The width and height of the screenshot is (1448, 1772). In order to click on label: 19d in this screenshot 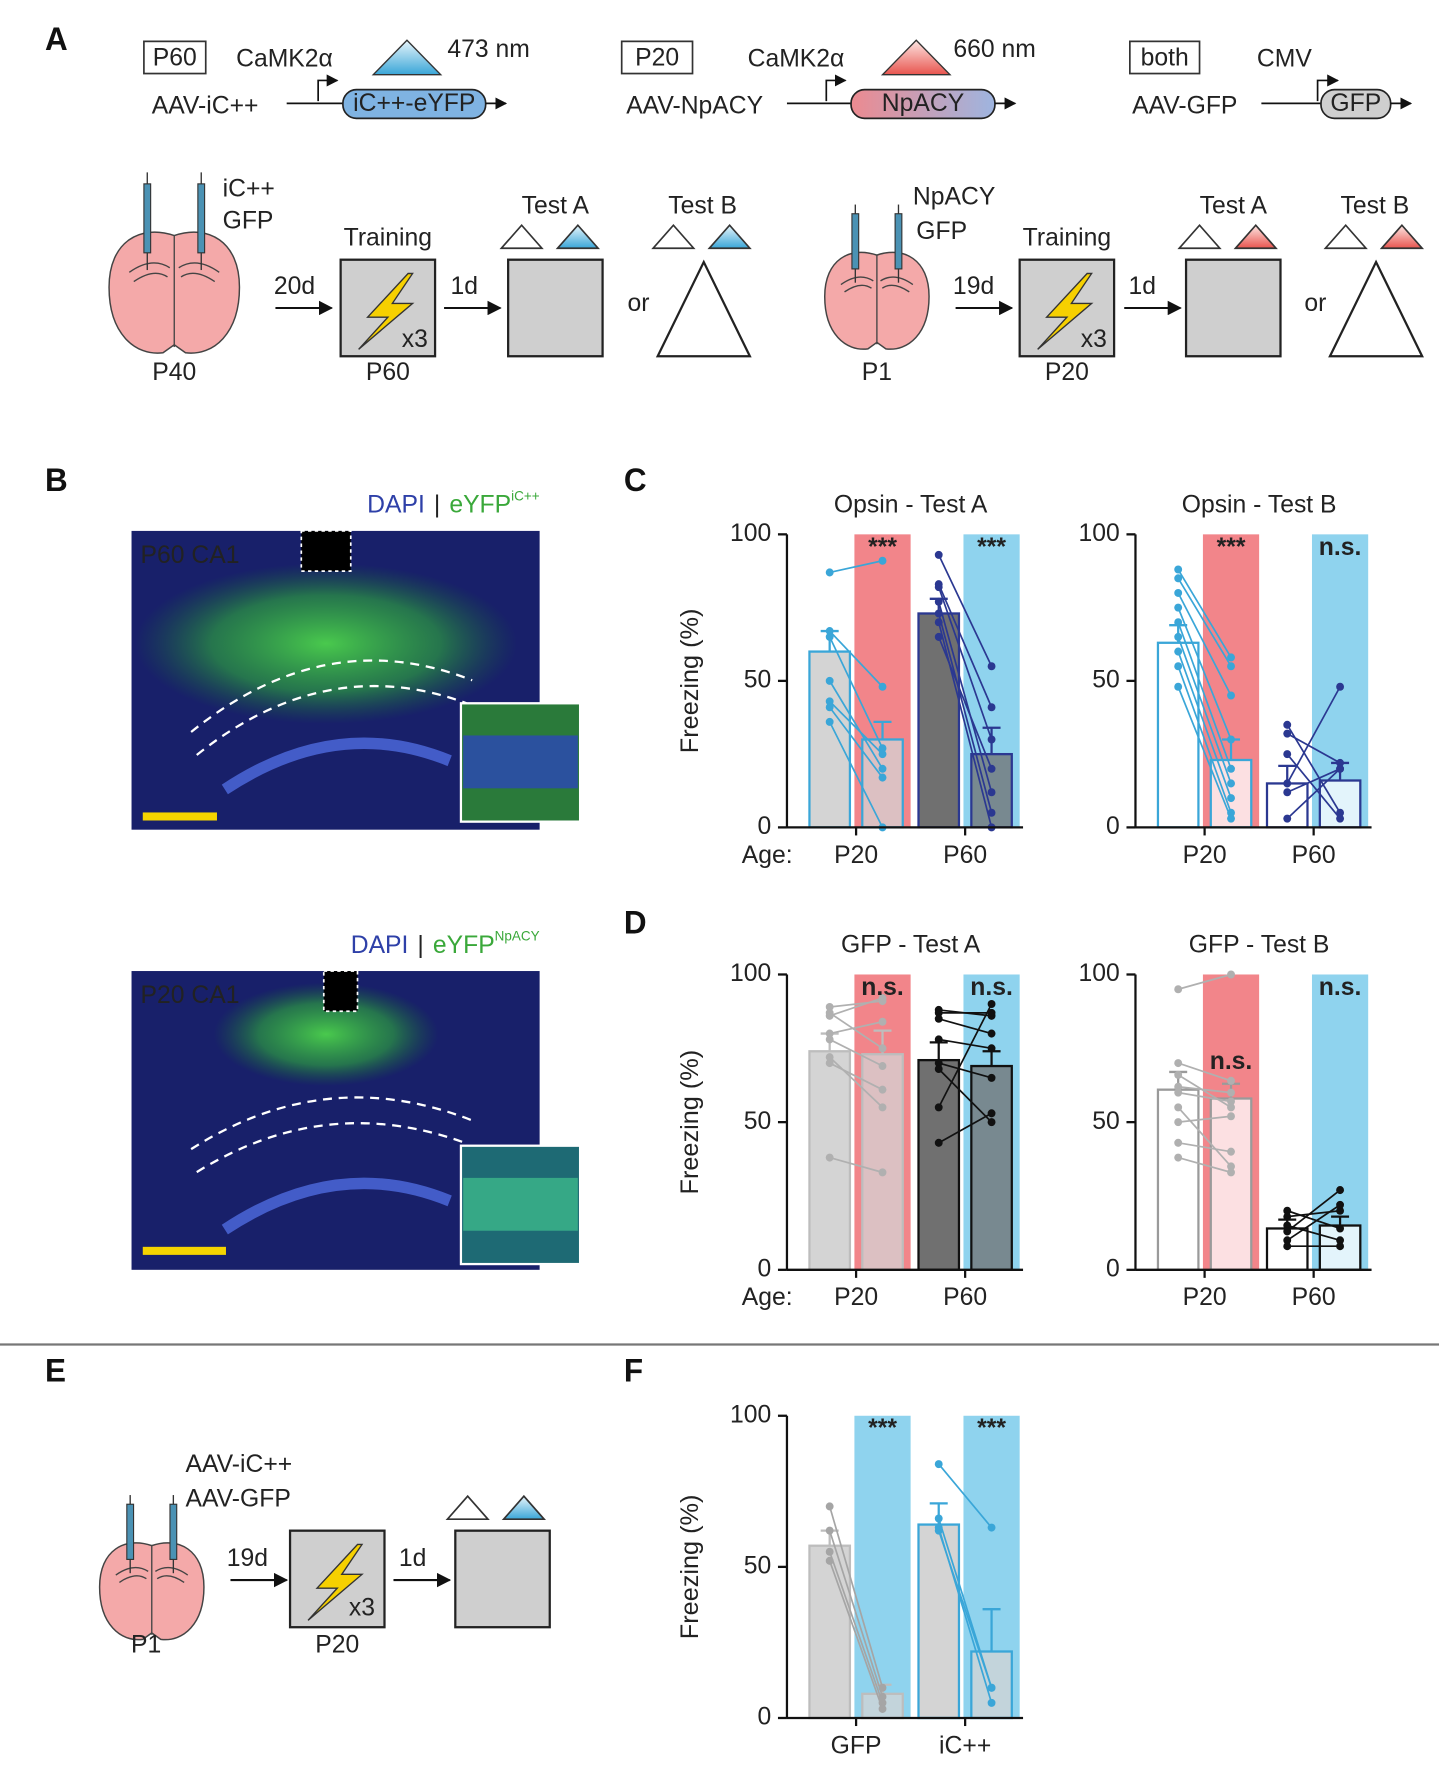, I will do `click(247, 1558)`.